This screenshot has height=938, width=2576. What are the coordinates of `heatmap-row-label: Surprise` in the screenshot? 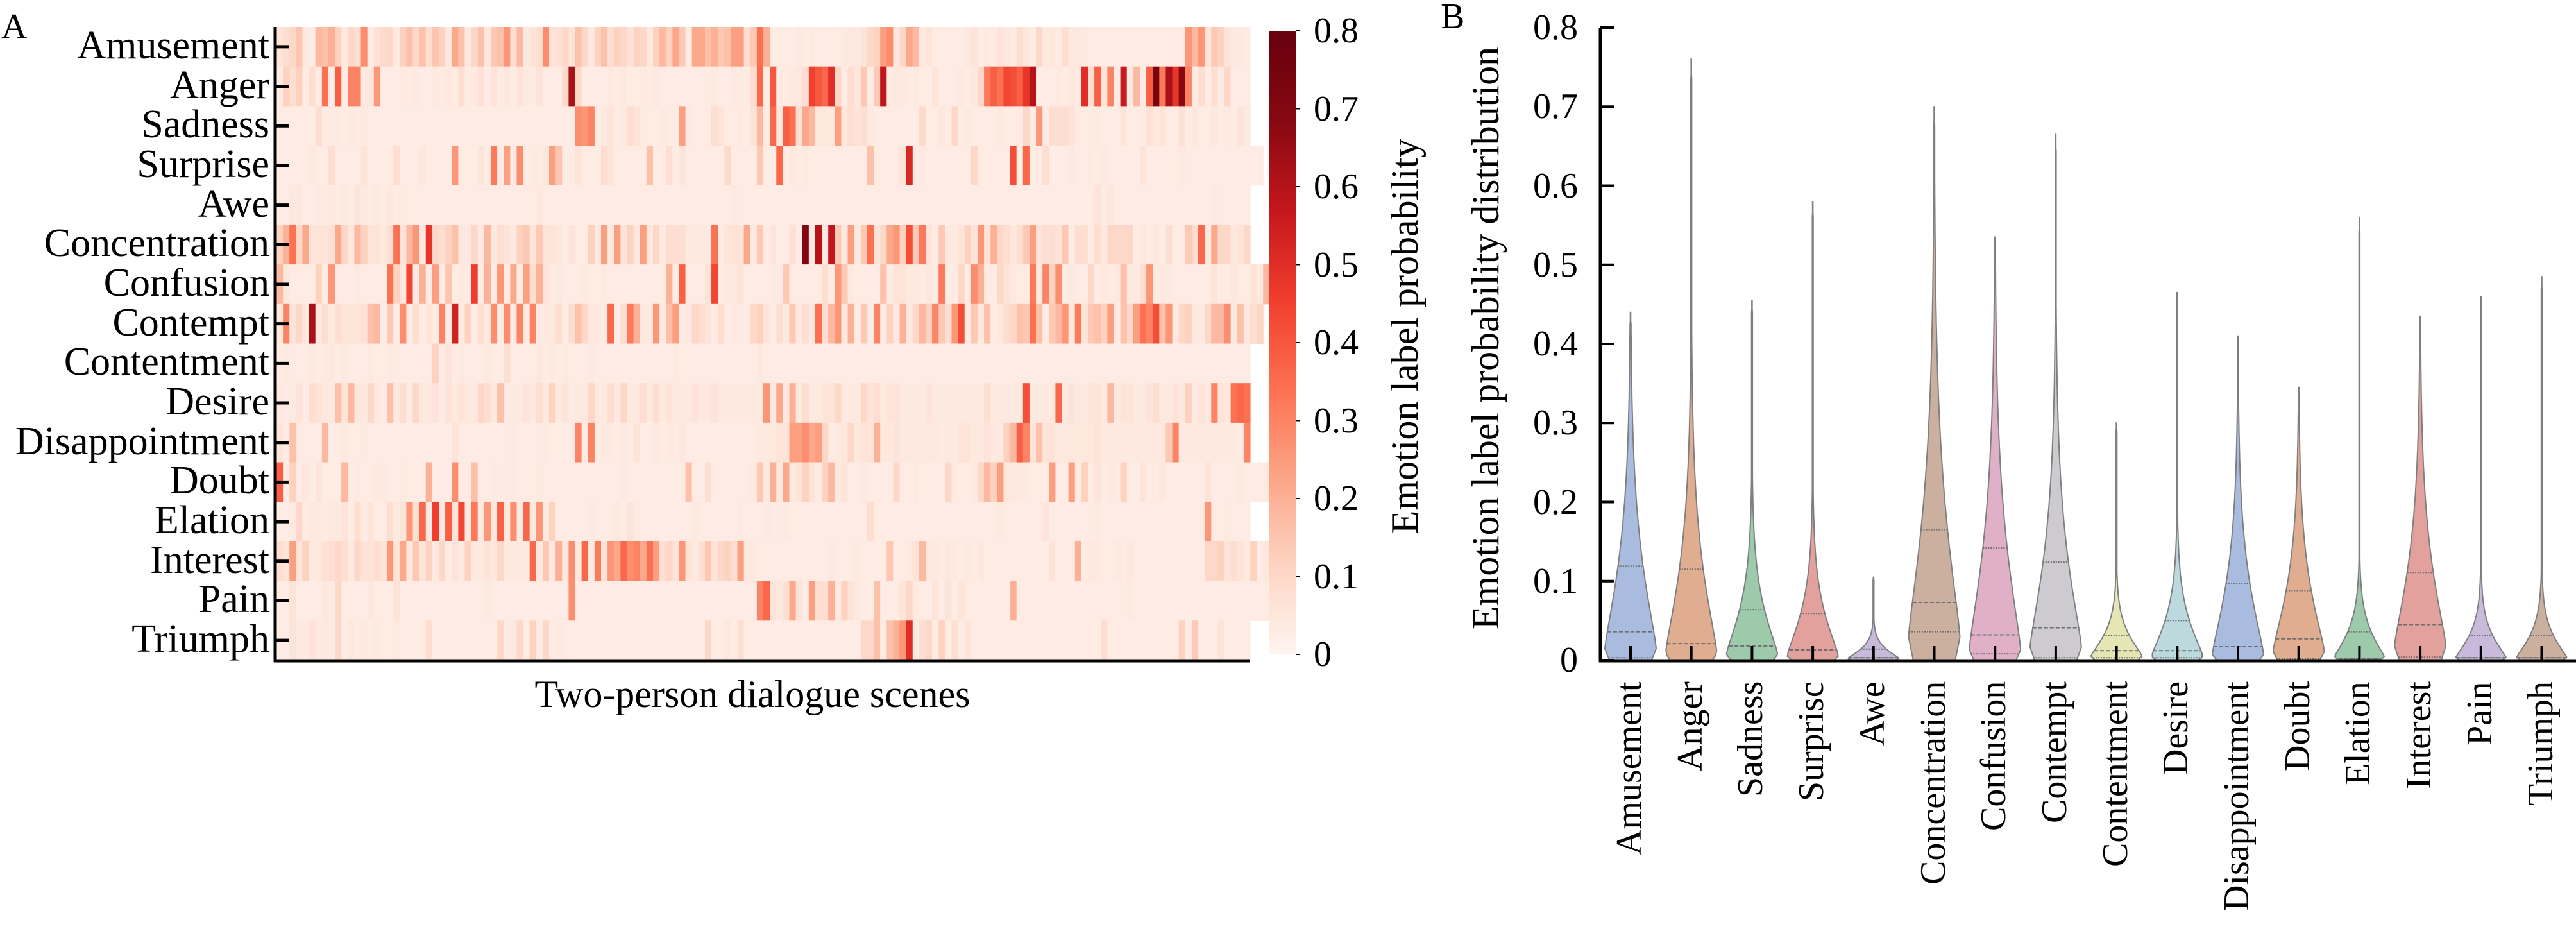 It's located at (203, 164).